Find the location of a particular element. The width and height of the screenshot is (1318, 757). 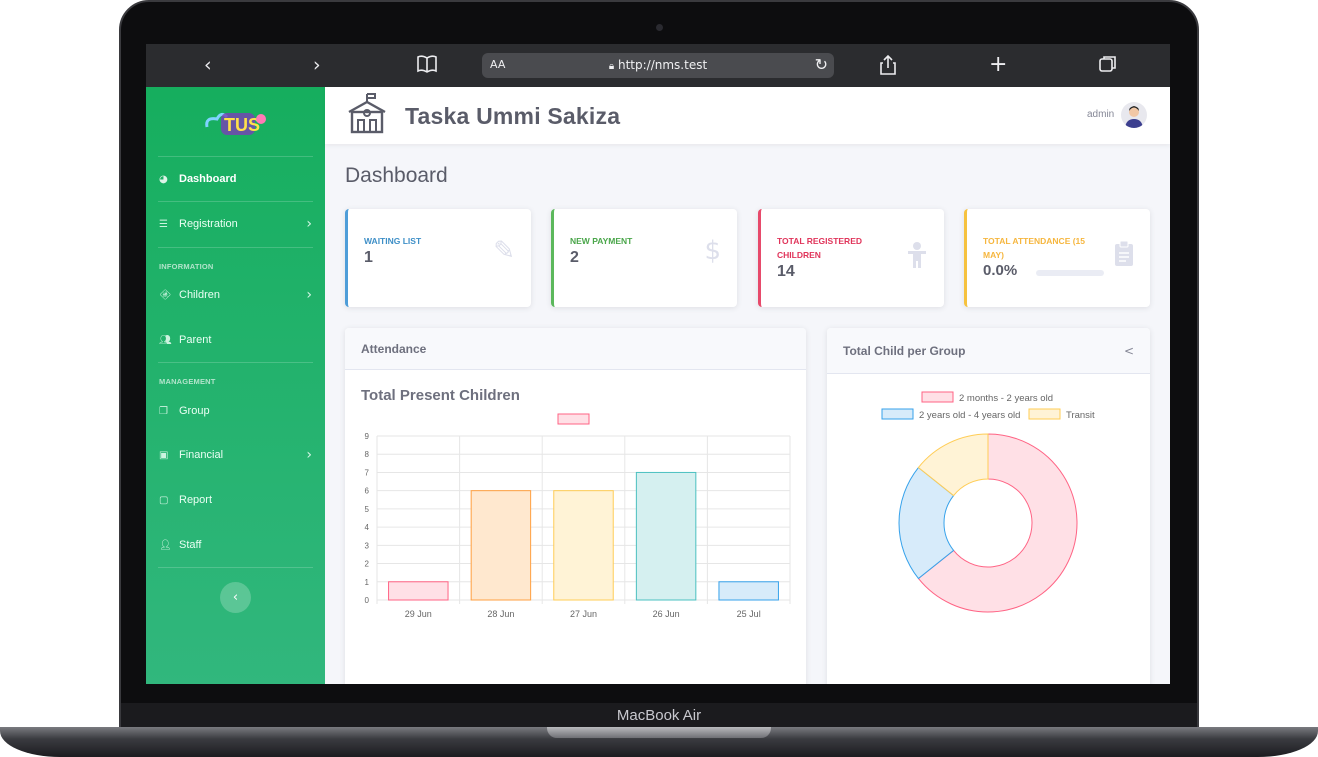

panel-title: Total Child per Group is located at coordinates (904, 351).